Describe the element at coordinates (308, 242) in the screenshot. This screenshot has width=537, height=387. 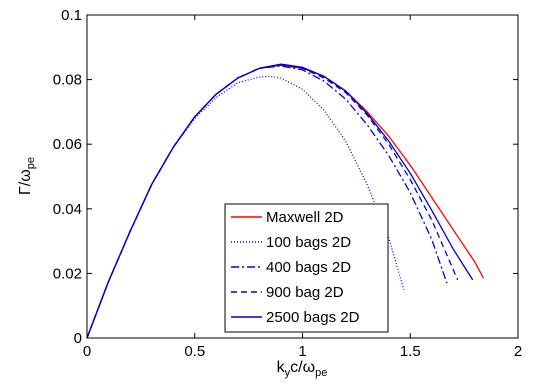
I see `legend-label: 100 bags 2D` at that location.